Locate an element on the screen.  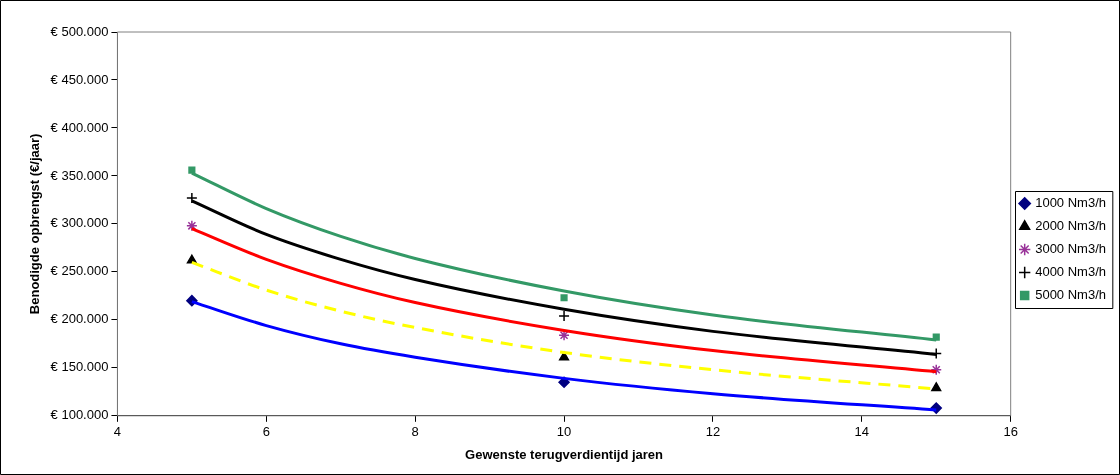
legend-label: 4000 Nm3/h is located at coordinates (1071, 272).